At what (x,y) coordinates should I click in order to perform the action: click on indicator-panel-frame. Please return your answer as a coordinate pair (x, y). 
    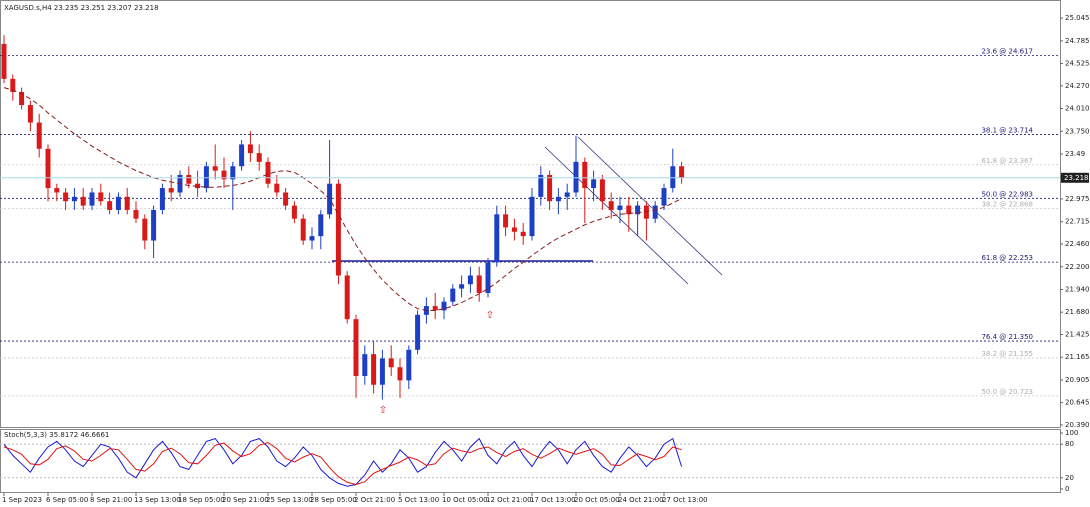
    Looking at the image, I should click on (530, 461).